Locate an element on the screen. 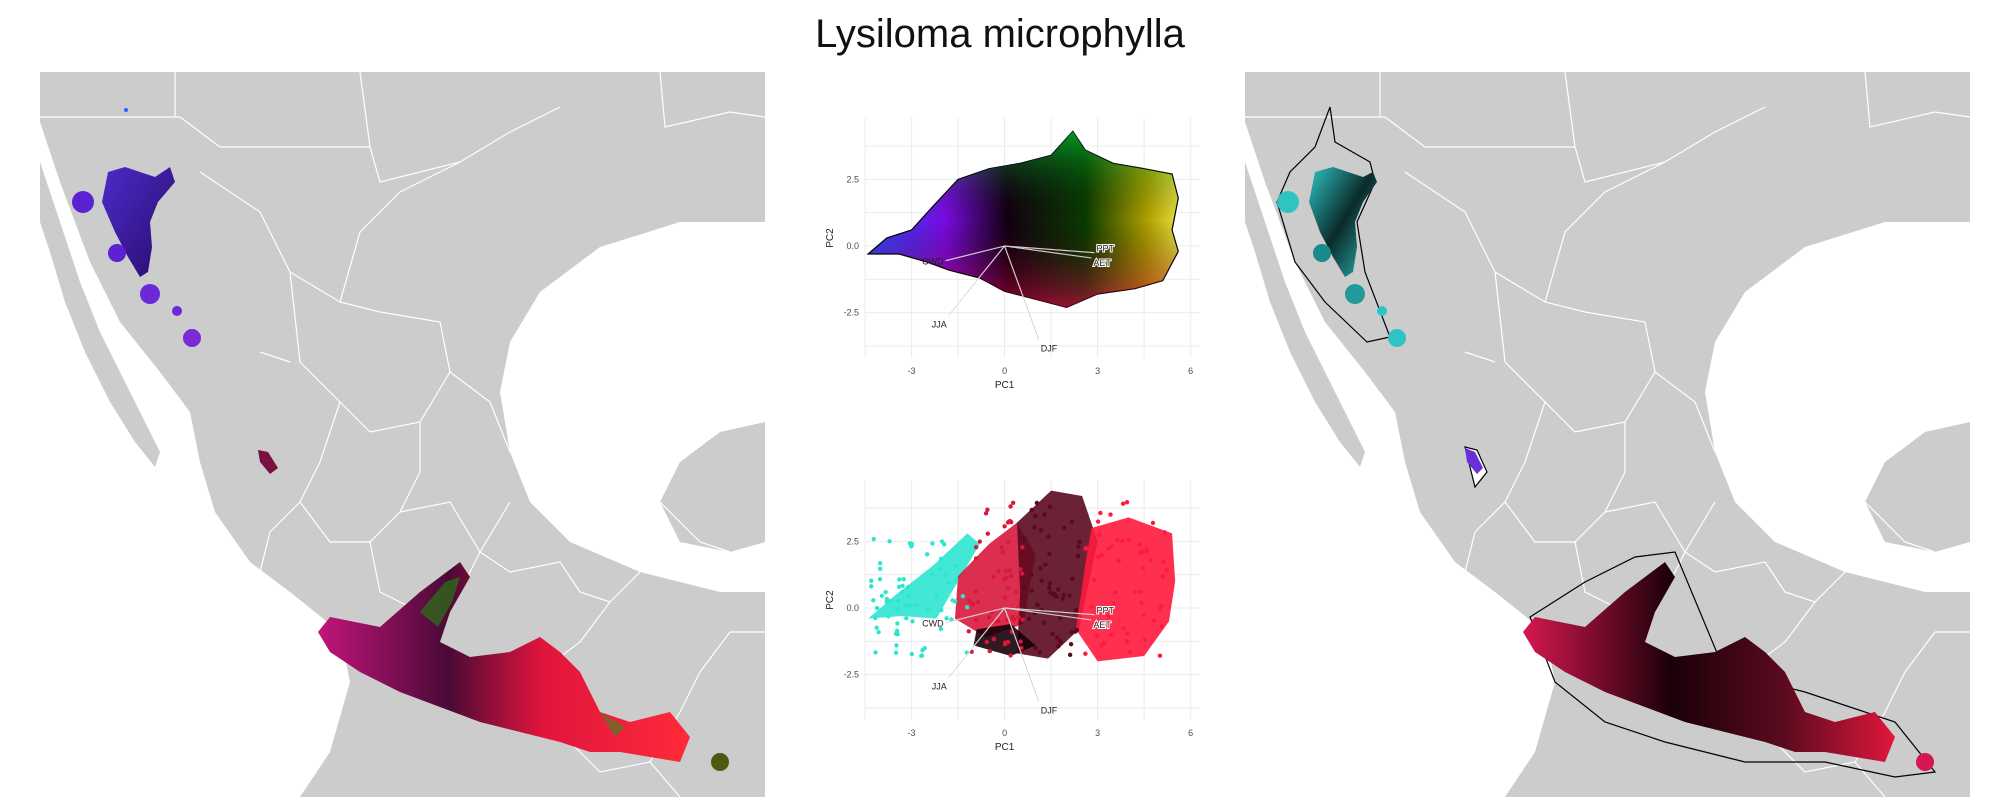  hull-northwest is located at coordinates (1333, 224).